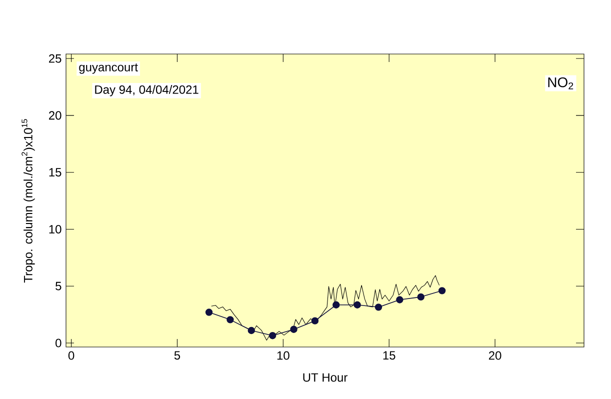 This screenshot has width=611, height=399. What do you see at coordinates (146, 90) in the screenshot?
I see `annotation: Day 94, 04/04/2021` at bounding box center [146, 90].